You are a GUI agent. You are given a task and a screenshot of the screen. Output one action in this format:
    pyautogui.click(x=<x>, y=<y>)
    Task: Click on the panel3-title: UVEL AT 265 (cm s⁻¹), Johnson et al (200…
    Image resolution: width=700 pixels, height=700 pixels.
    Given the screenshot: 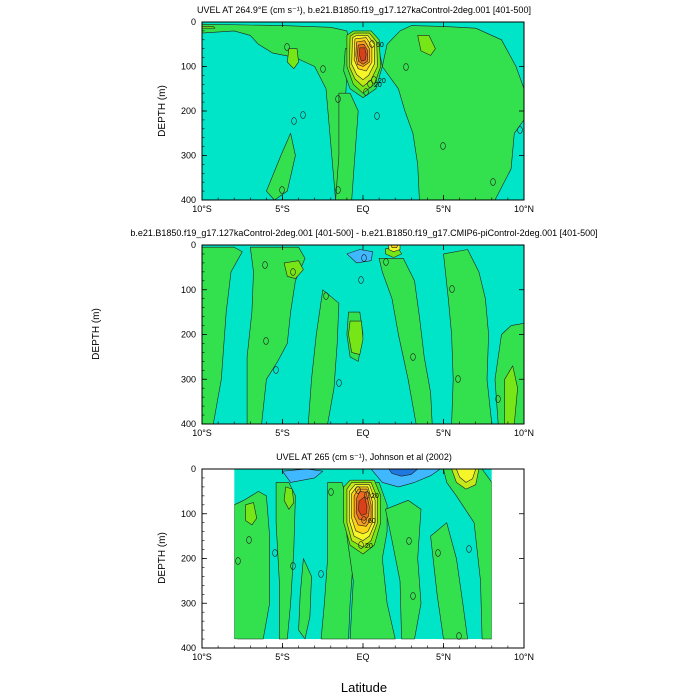 What is the action you would take?
    pyautogui.click(x=364, y=457)
    